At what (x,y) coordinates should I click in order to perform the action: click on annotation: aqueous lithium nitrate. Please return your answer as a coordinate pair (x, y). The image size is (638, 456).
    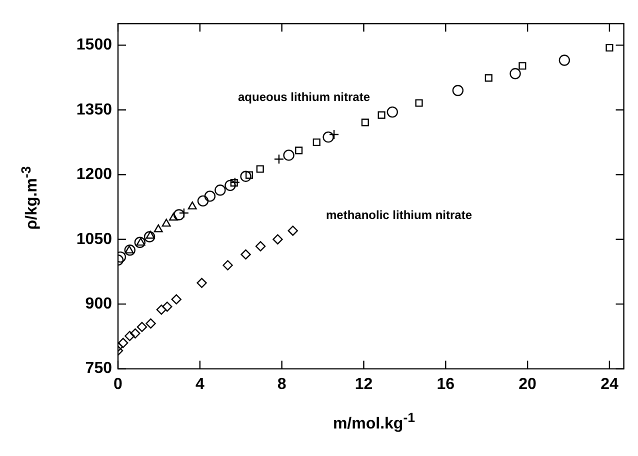
    Looking at the image, I should click on (304, 97).